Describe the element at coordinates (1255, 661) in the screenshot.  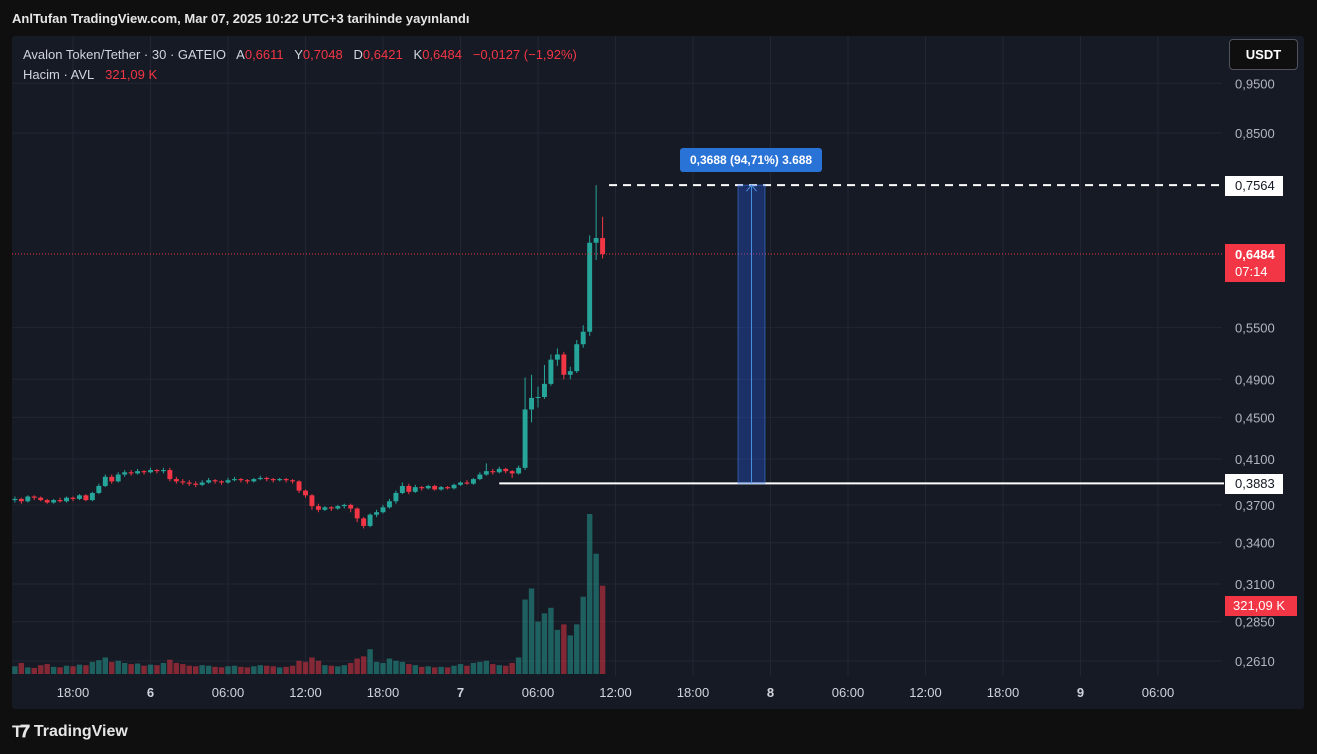
I see `y-tick-label: 0,2610` at that location.